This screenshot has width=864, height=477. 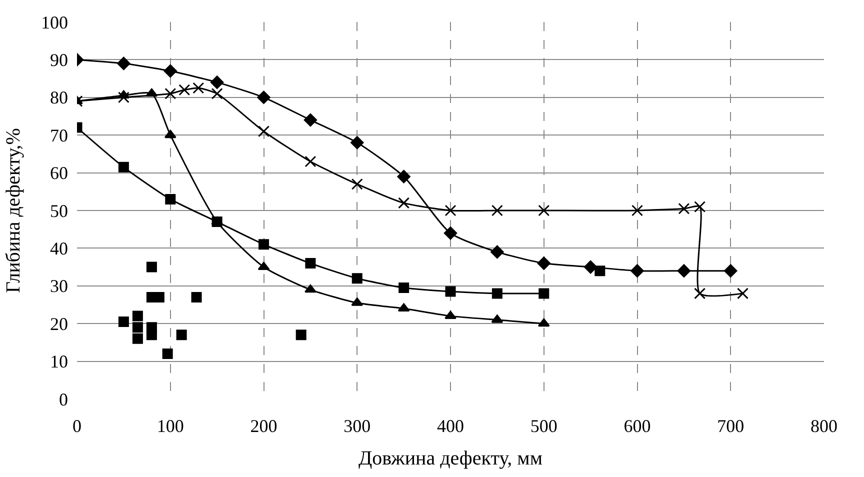 I want to click on y-tick-label: 90, so click(x=59, y=60).